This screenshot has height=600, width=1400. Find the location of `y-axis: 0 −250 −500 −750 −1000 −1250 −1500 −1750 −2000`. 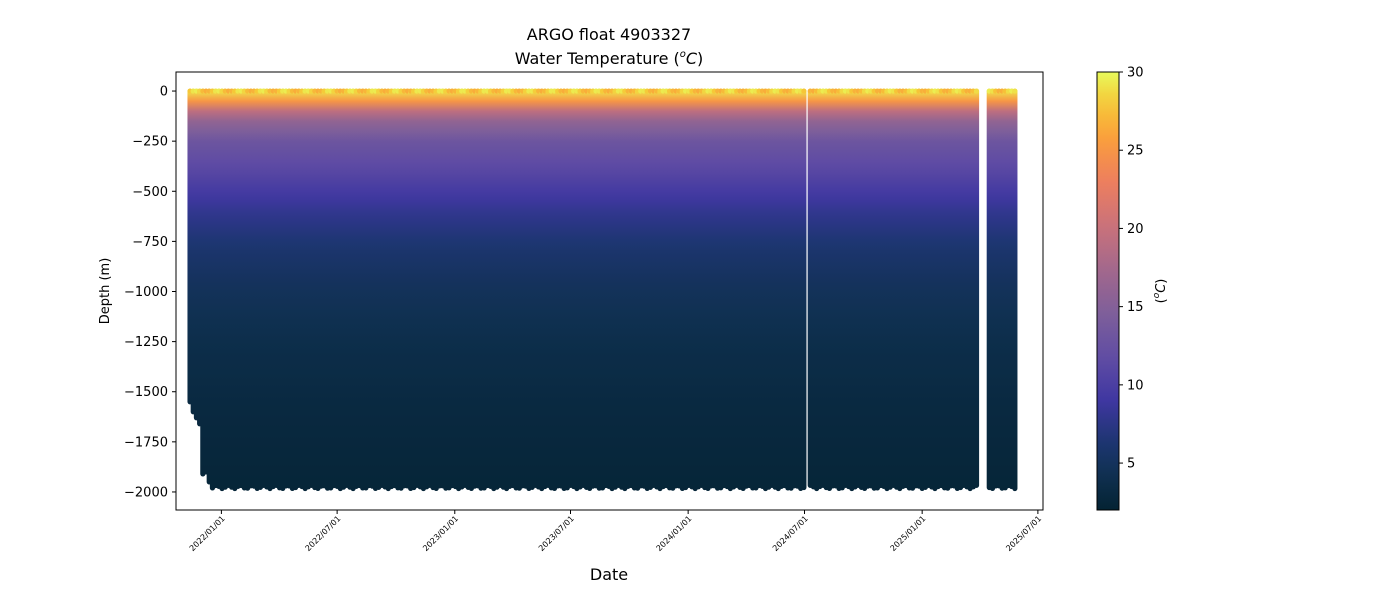

y-axis: 0 −250 −500 −750 −1000 −1250 −1500 −1750 −2000 is located at coordinates (150, 292).